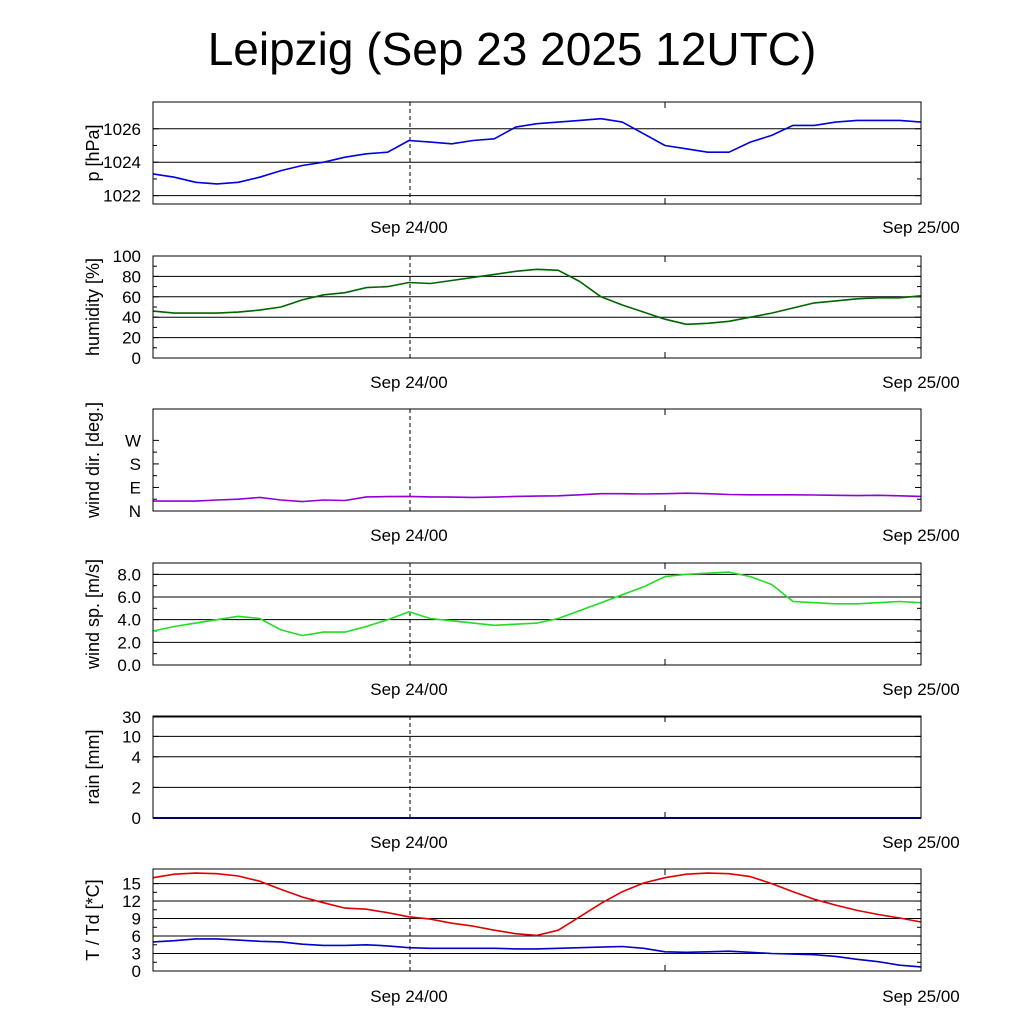 The image size is (1024, 1024). I want to click on pressure-panel: 1022 1024 1026 Sep 24/00 Sep 25/00 p [hPa], so click(521, 169).